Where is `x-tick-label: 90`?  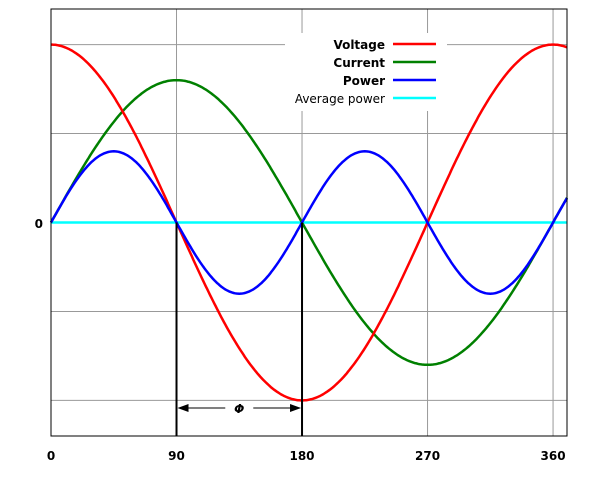 x-tick-label: 90 is located at coordinates (176, 456).